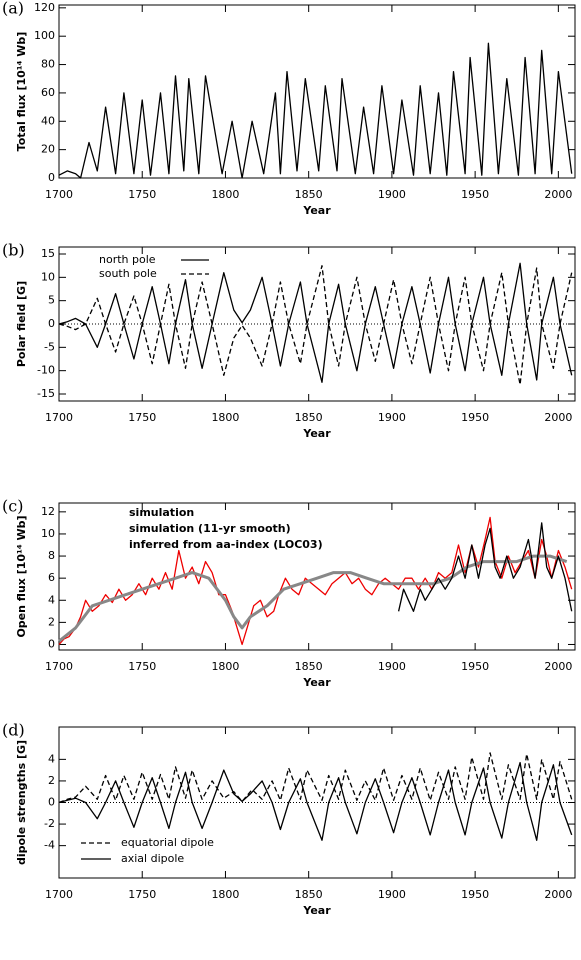  I want to click on legend-label: inferred from aa-index (LOC03), so click(226, 544).